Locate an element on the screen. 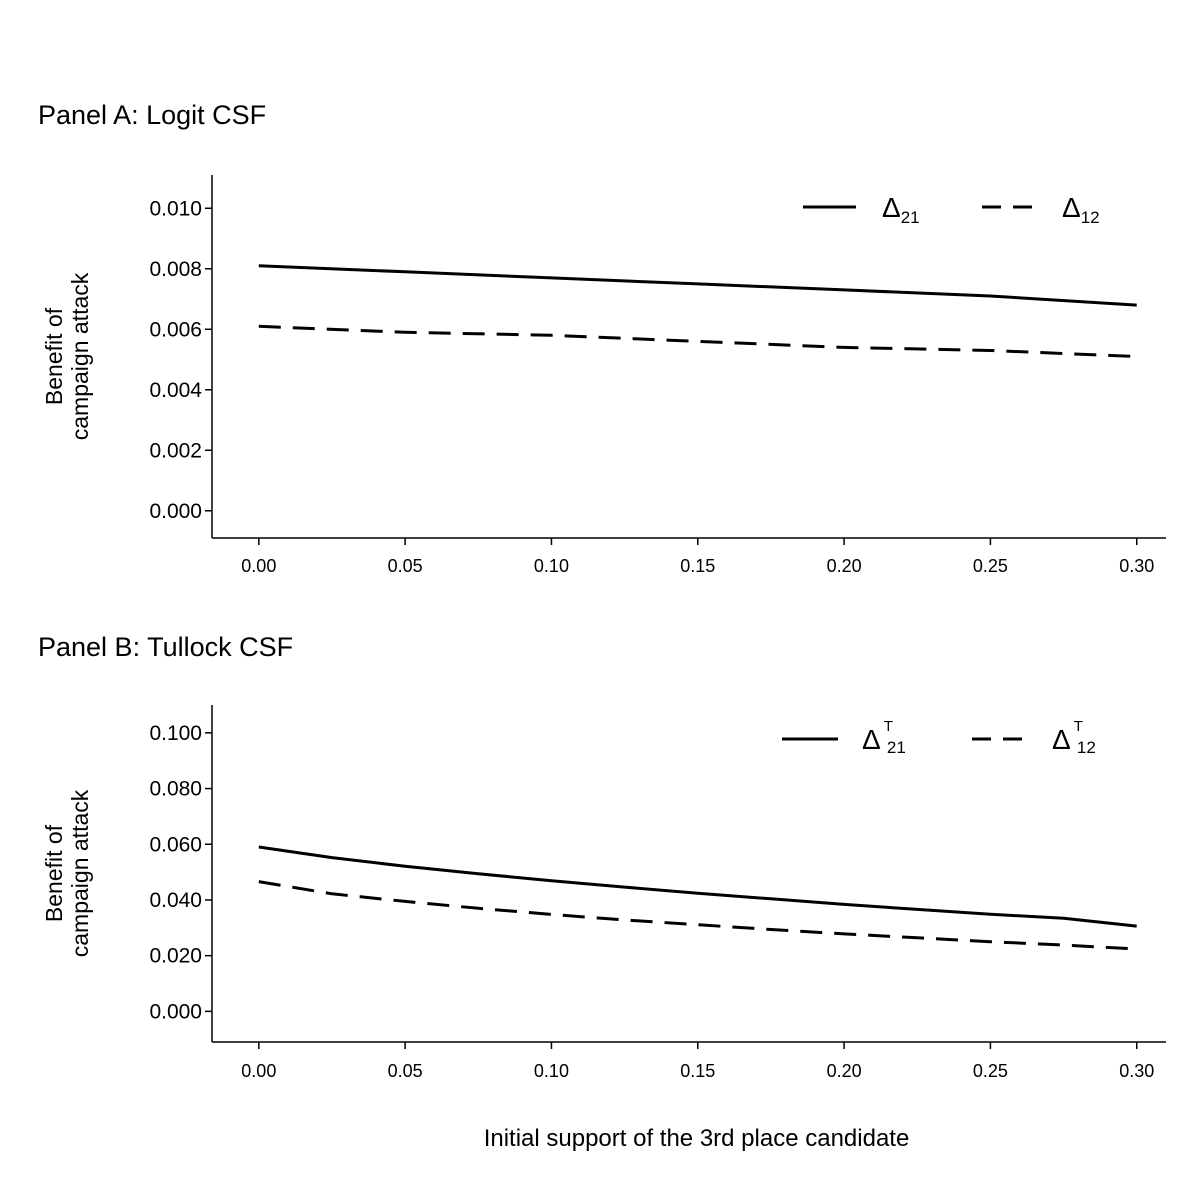 The height and width of the screenshot is (1195, 1203). legend-label-21: Δ21 is located at coordinates (901, 209).